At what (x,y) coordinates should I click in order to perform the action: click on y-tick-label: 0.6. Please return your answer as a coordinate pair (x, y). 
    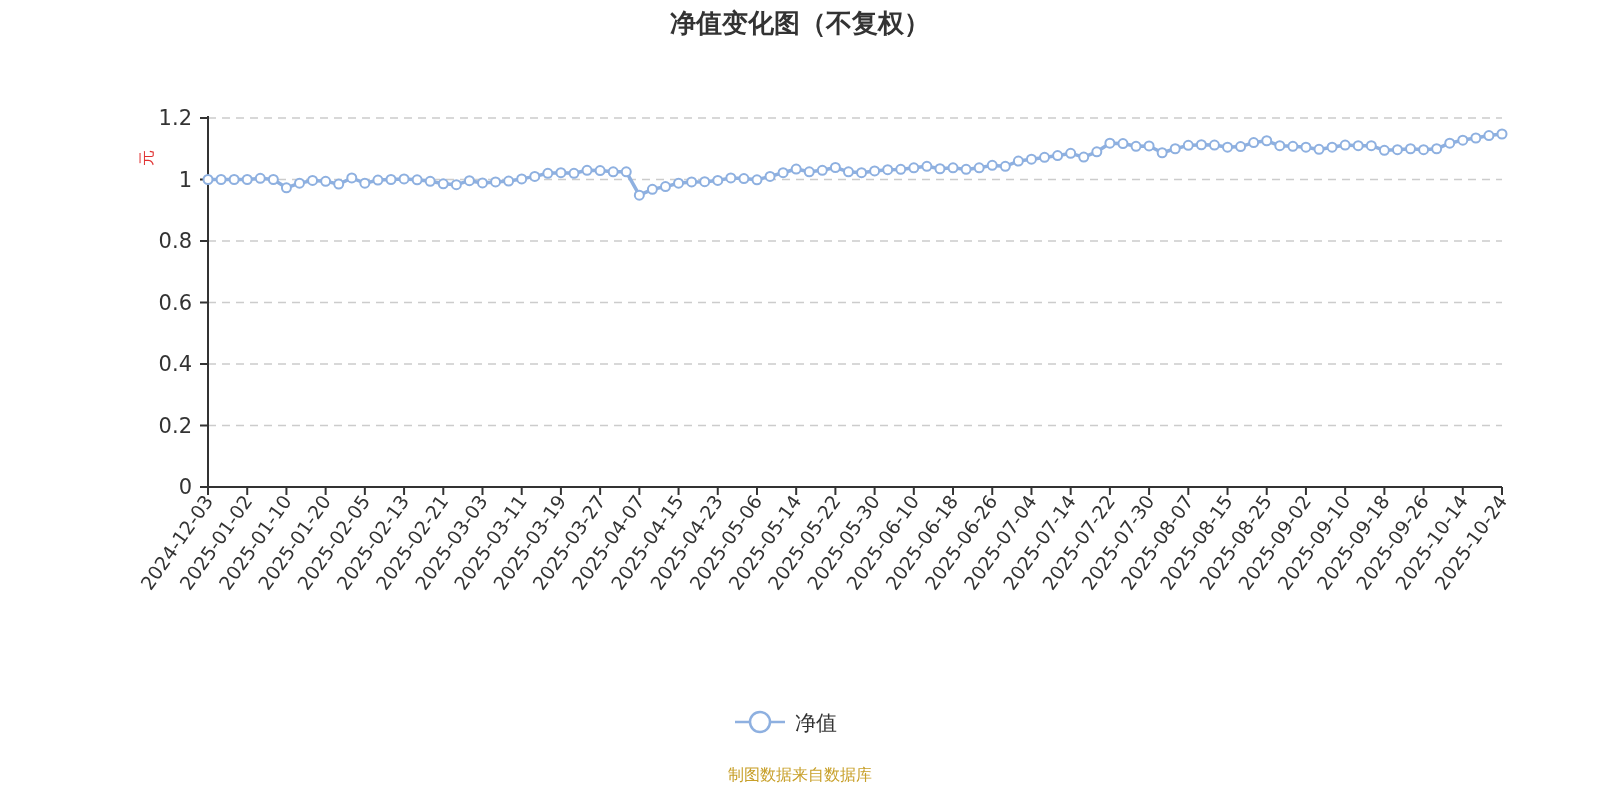
    Looking at the image, I should click on (175, 302).